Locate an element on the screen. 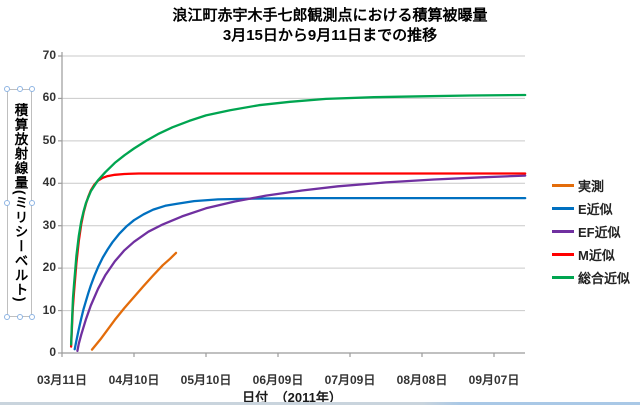 This screenshot has width=640, height=407. legend-label: EF近似 is located at coordinates (599, 232).